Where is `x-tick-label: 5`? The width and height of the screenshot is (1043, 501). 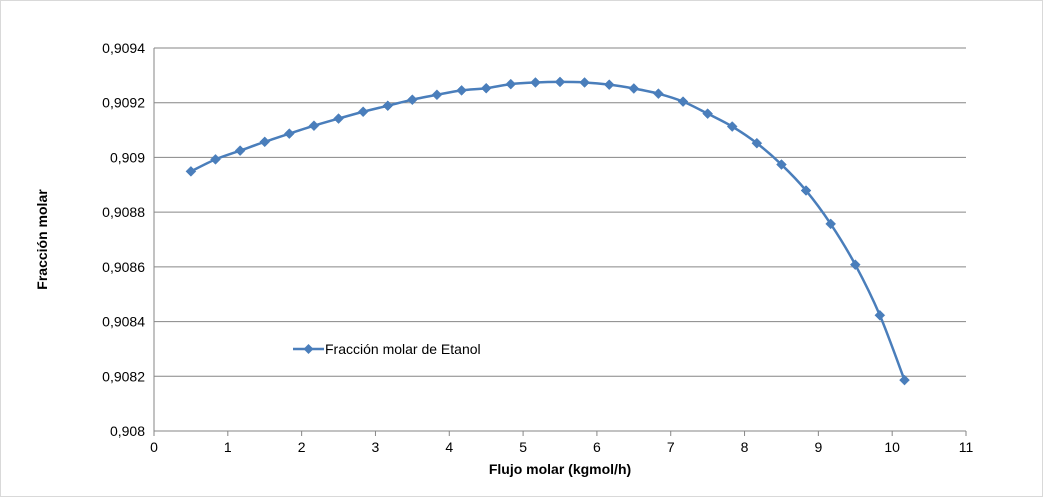 x-tick-label: 5 is located at coordinates (523, 447).